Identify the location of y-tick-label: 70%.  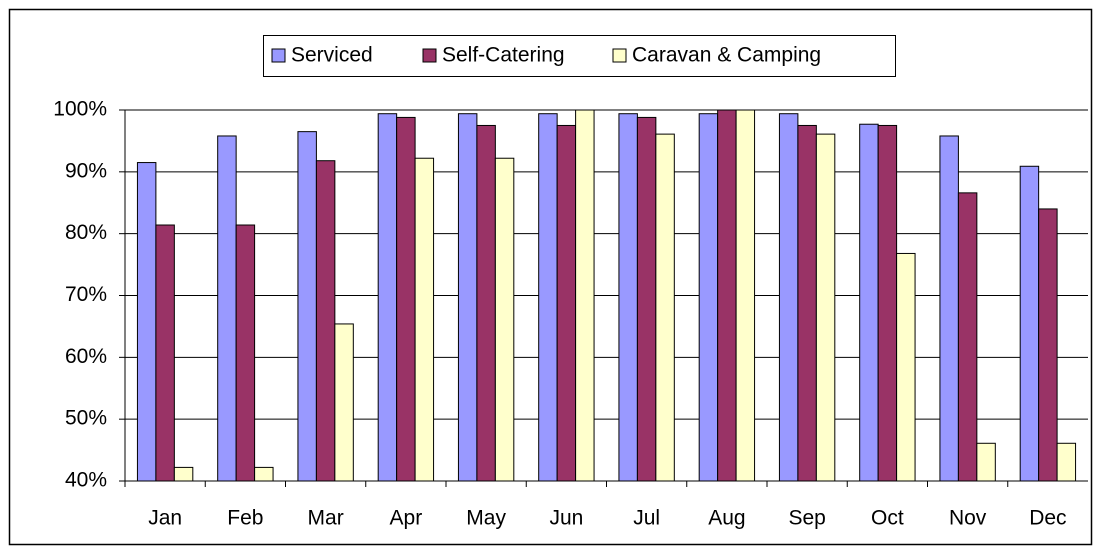
(86, 294).